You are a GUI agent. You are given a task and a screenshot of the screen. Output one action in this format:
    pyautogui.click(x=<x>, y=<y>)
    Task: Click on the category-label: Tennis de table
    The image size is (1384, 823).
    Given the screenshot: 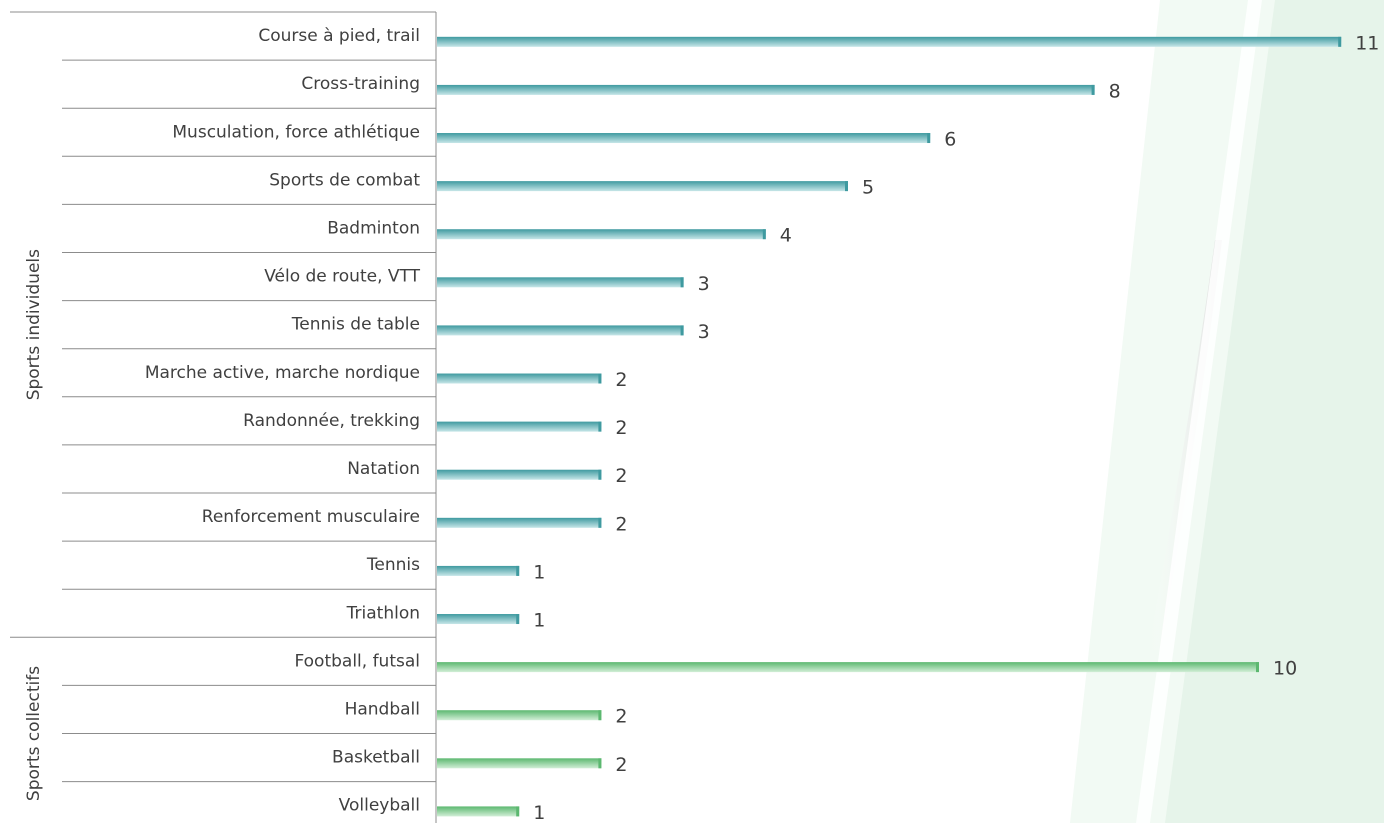 What is the action you would take?
    pyautogui.click(x=355, y=325)
    